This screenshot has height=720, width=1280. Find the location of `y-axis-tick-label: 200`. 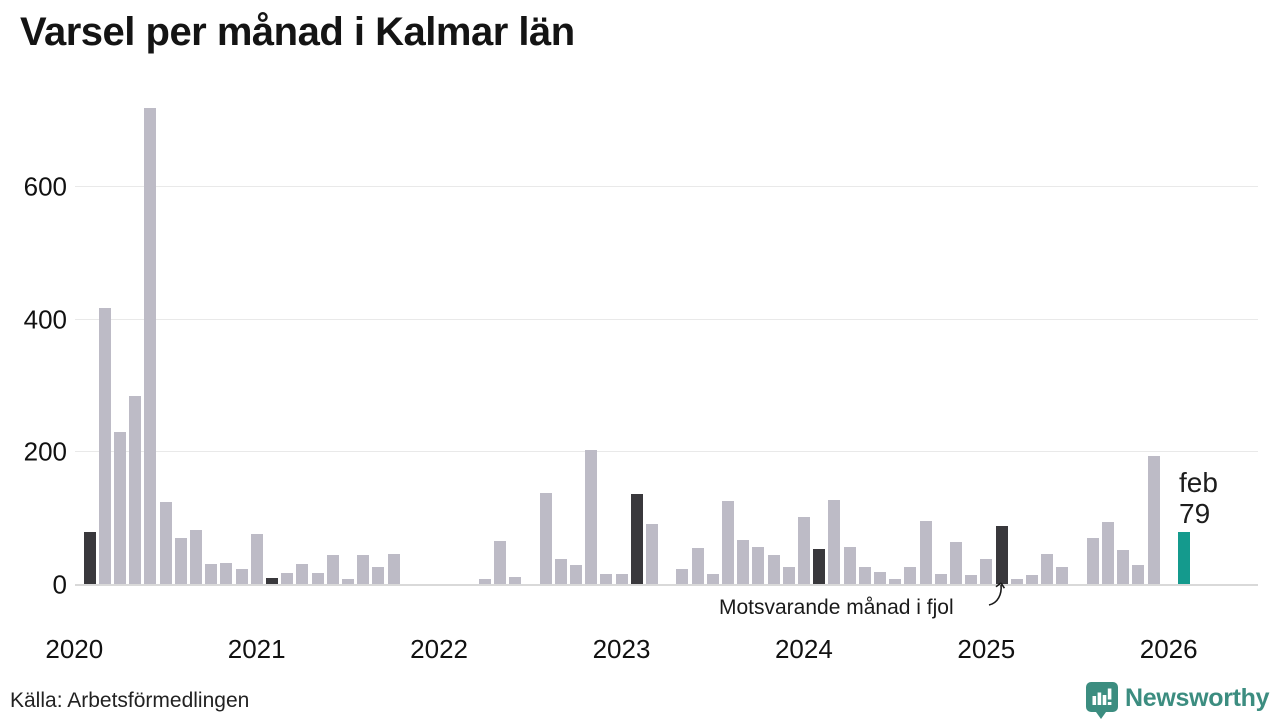

y-axis-tick-label: 200 is located at coordinates (45, 451).